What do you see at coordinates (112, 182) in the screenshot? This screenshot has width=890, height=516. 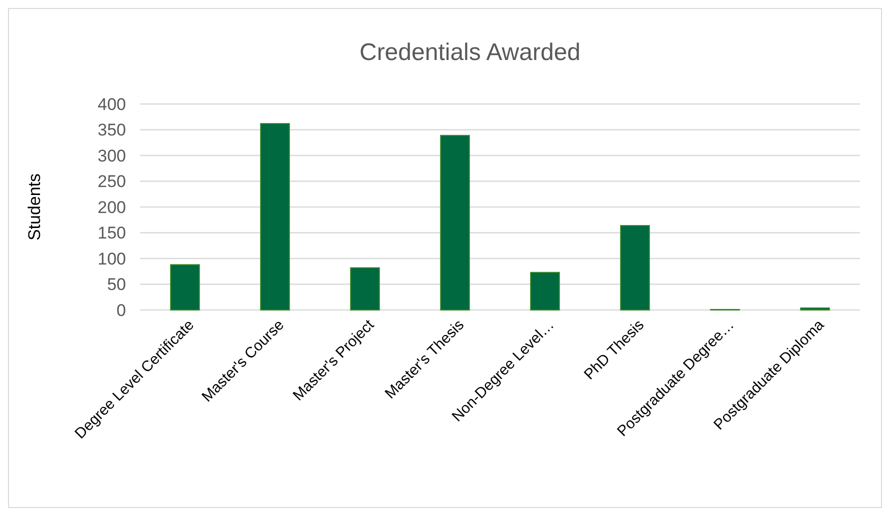 I see `y-tick-label: 250` at bounding box center [112, 182].